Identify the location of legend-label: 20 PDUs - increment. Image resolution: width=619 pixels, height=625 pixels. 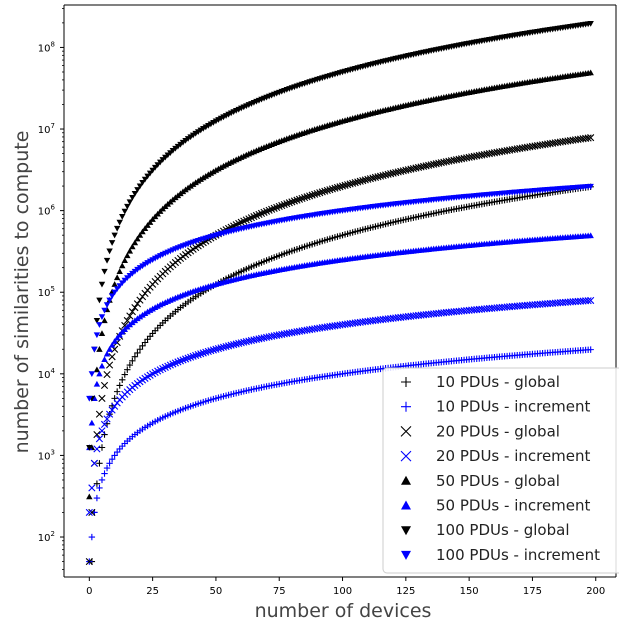
(513, 456).